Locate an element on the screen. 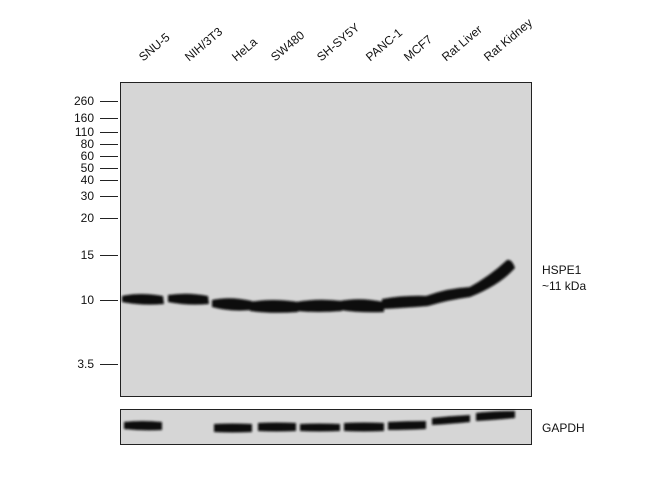 The height and width of the screenshot is (502, 650). hspe1-band-snu5 is located at coordinates (143, 299).